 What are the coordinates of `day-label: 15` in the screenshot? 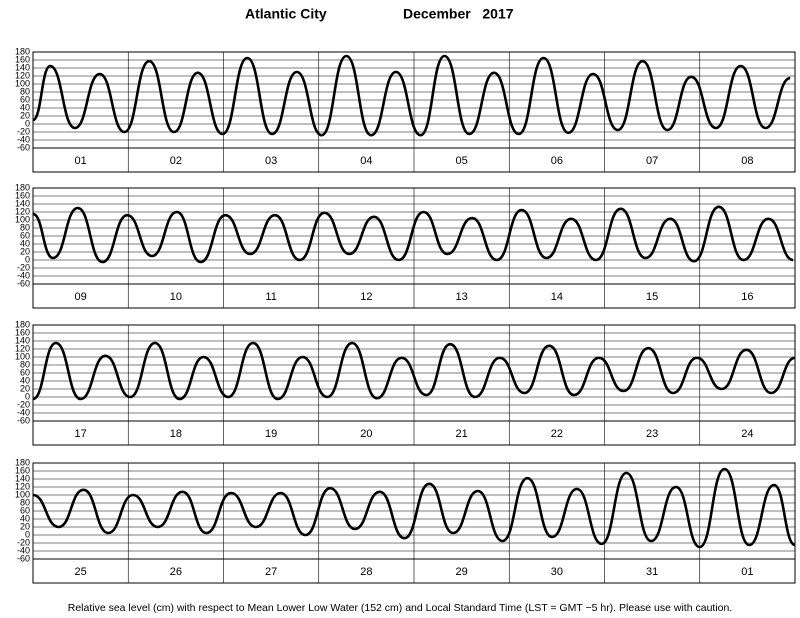 It's located at (652, 297).